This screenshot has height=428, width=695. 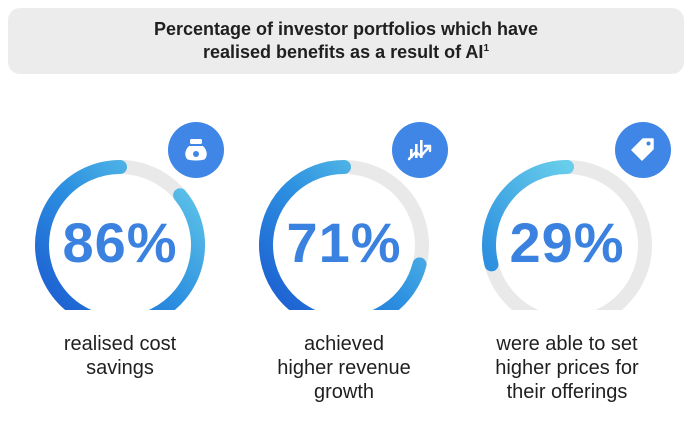 I want to click on money-bag-icon, so click(x=196, y=150).